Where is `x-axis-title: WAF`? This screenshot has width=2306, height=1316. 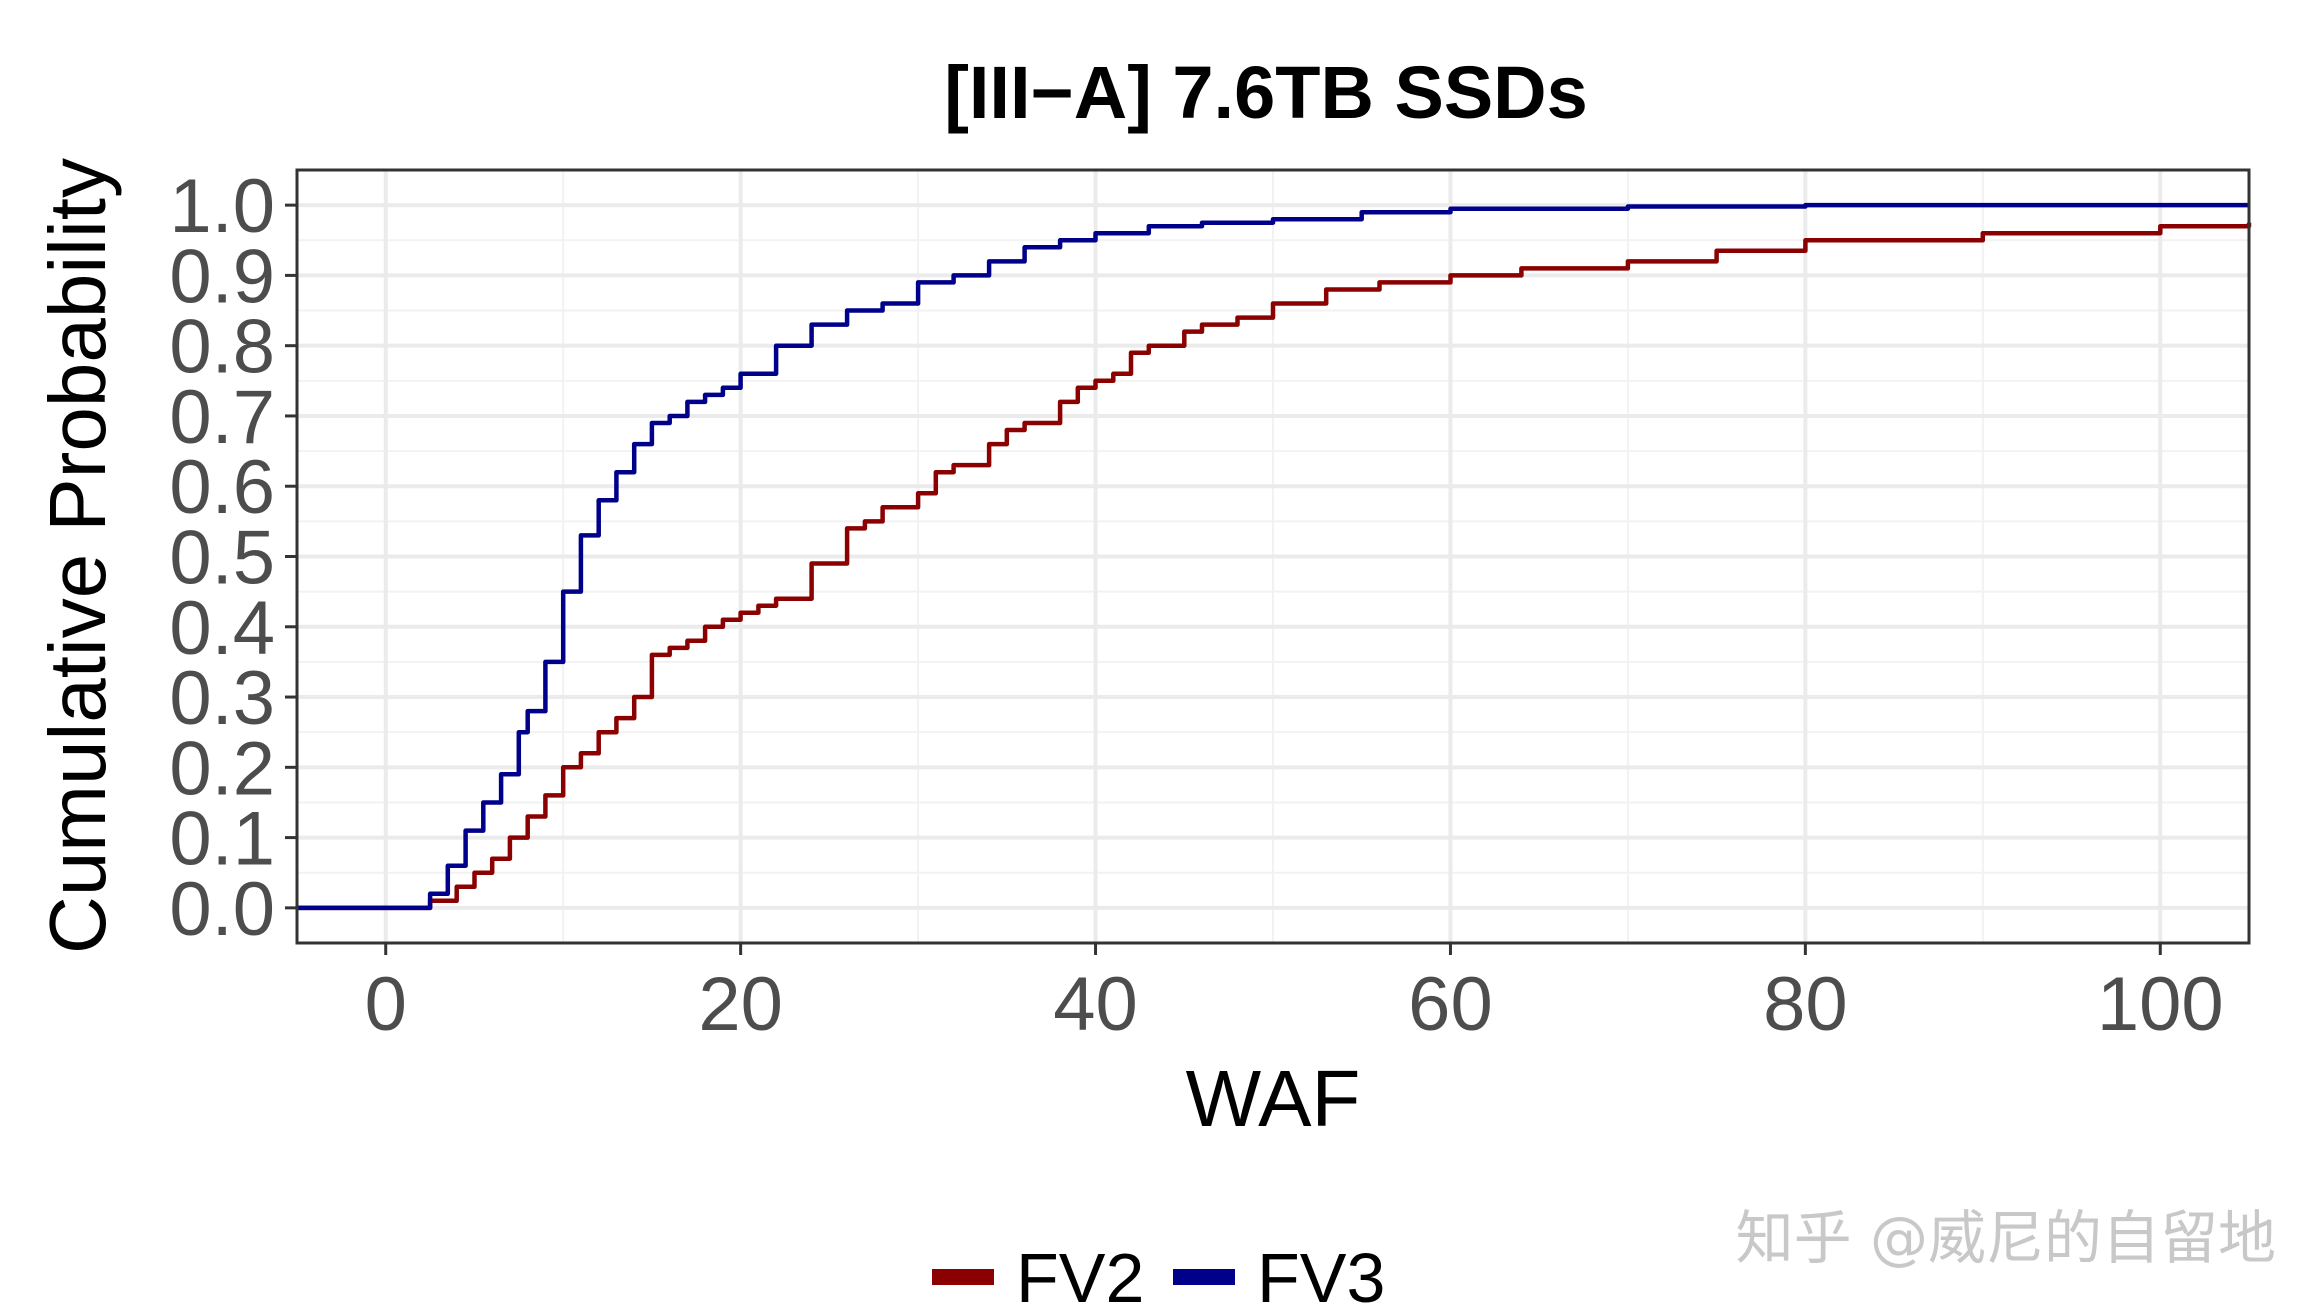
x-axis-title: WAF is located at coordinates (1273, 1098).